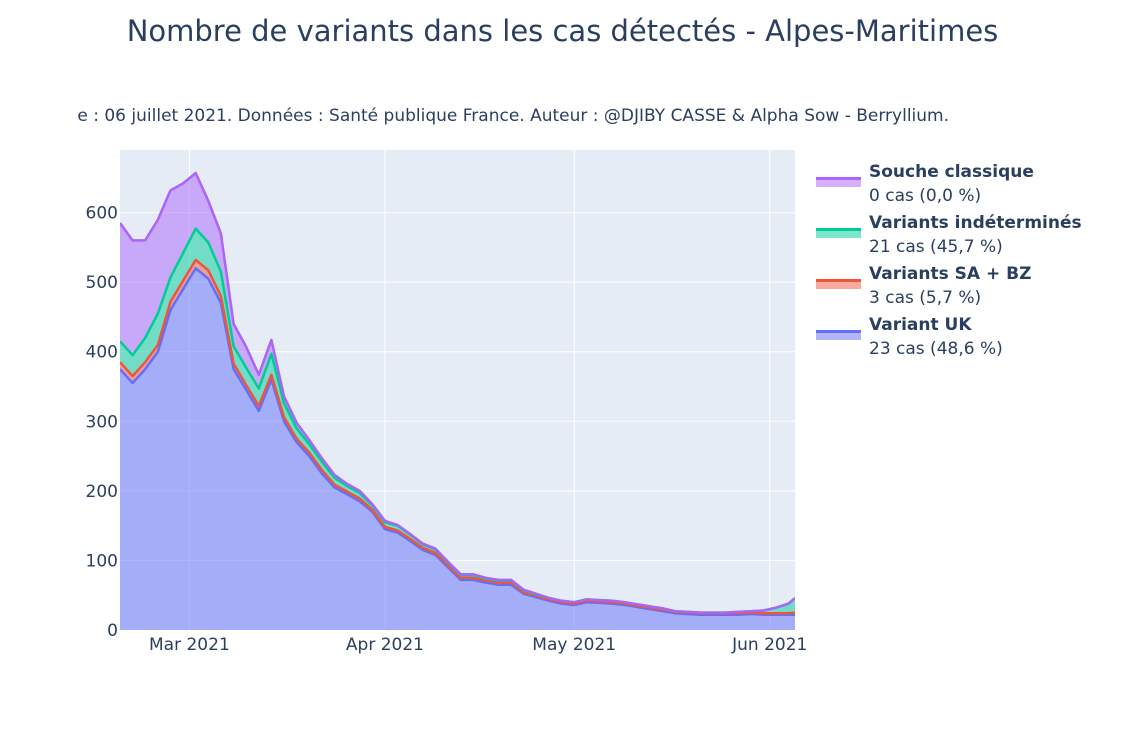  I want to click on legend-text: Variants SA + BZ 3 cas (5,7 %), so click(950, 286).